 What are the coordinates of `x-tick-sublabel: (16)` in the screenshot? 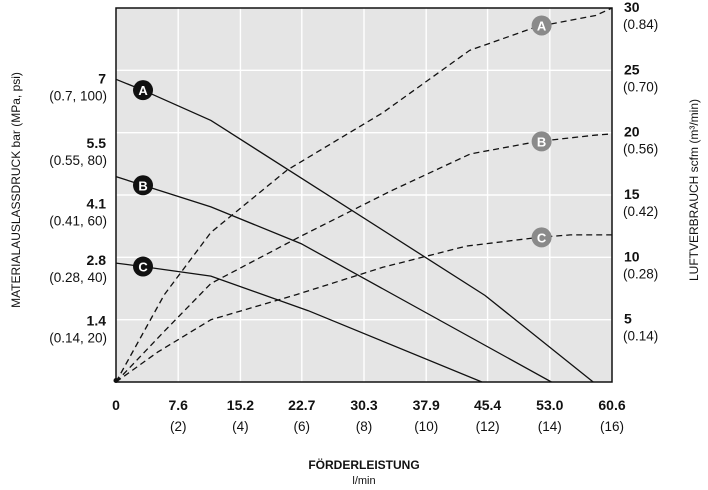 It's located at (612, 426).